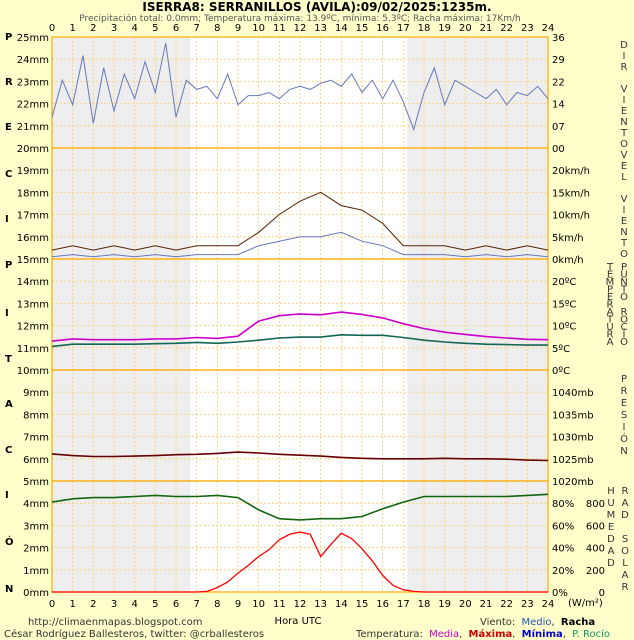 This screenshot has width=634, height=640. I want to click on wind-gust-line, so click(300, 221).